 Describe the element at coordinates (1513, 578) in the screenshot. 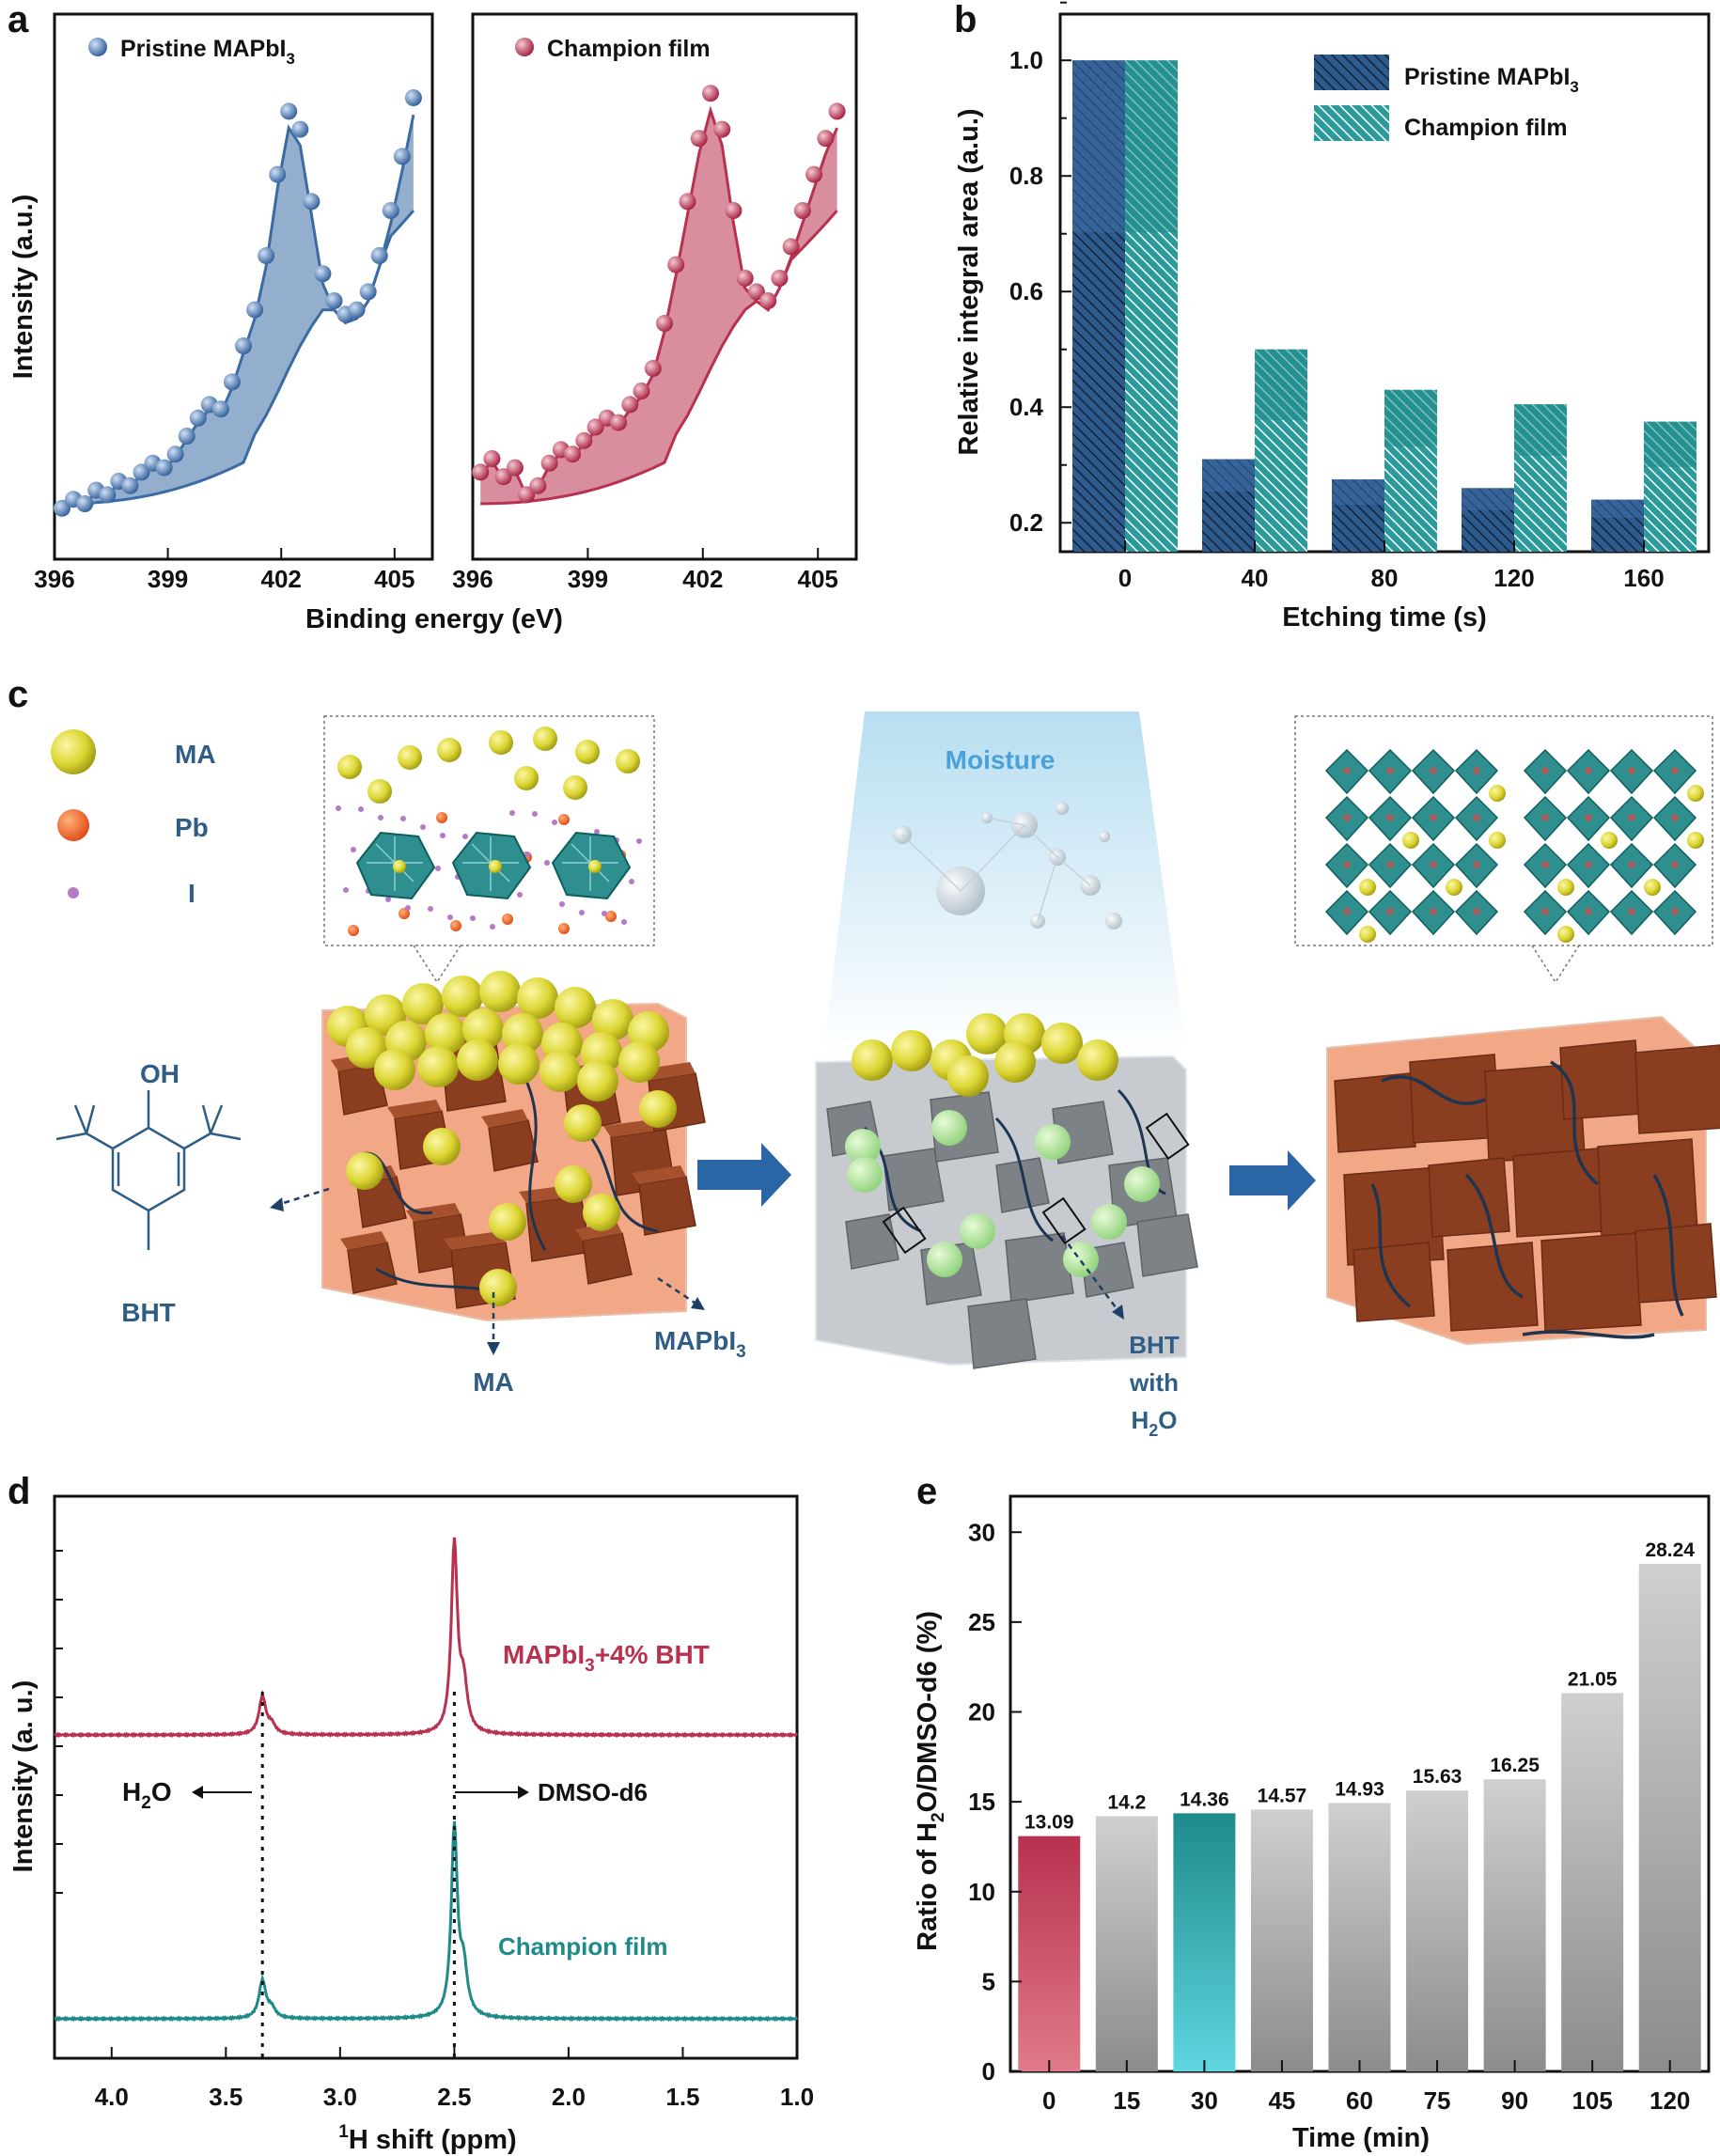

I see `panel-b-xtick-label: 120` at that location.